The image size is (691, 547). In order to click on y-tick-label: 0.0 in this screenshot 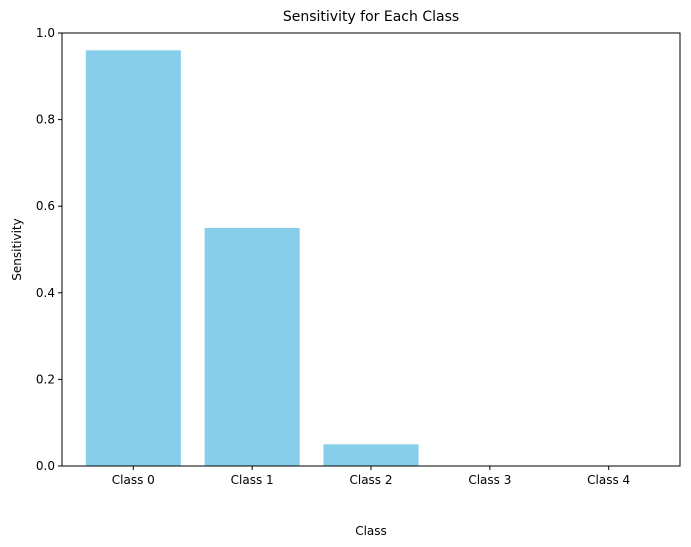, I will do `click(45, 466)`.